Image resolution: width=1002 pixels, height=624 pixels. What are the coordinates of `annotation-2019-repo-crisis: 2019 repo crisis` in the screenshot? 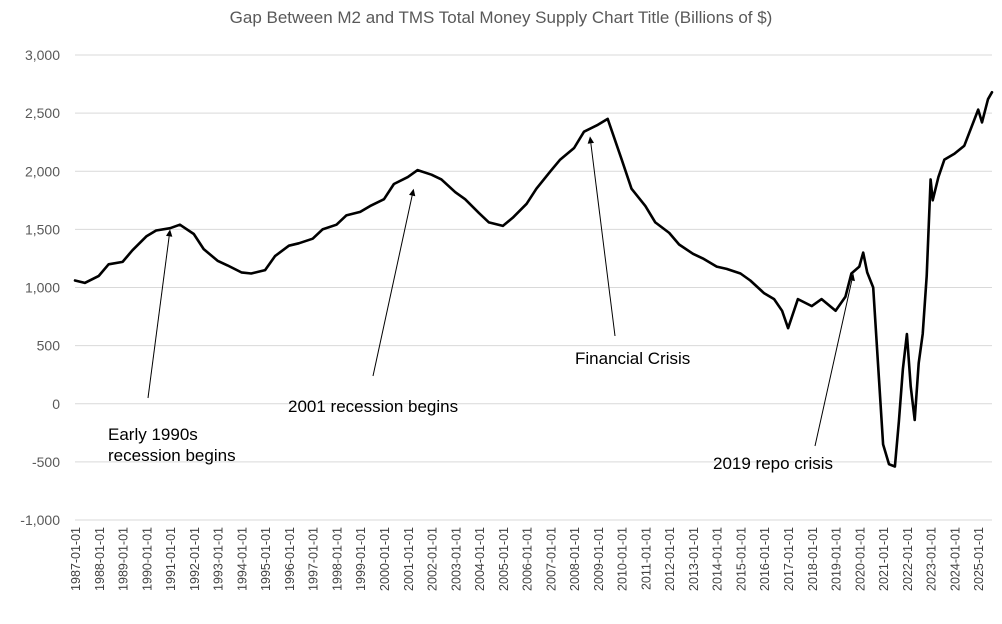 It's located at (773, 463).